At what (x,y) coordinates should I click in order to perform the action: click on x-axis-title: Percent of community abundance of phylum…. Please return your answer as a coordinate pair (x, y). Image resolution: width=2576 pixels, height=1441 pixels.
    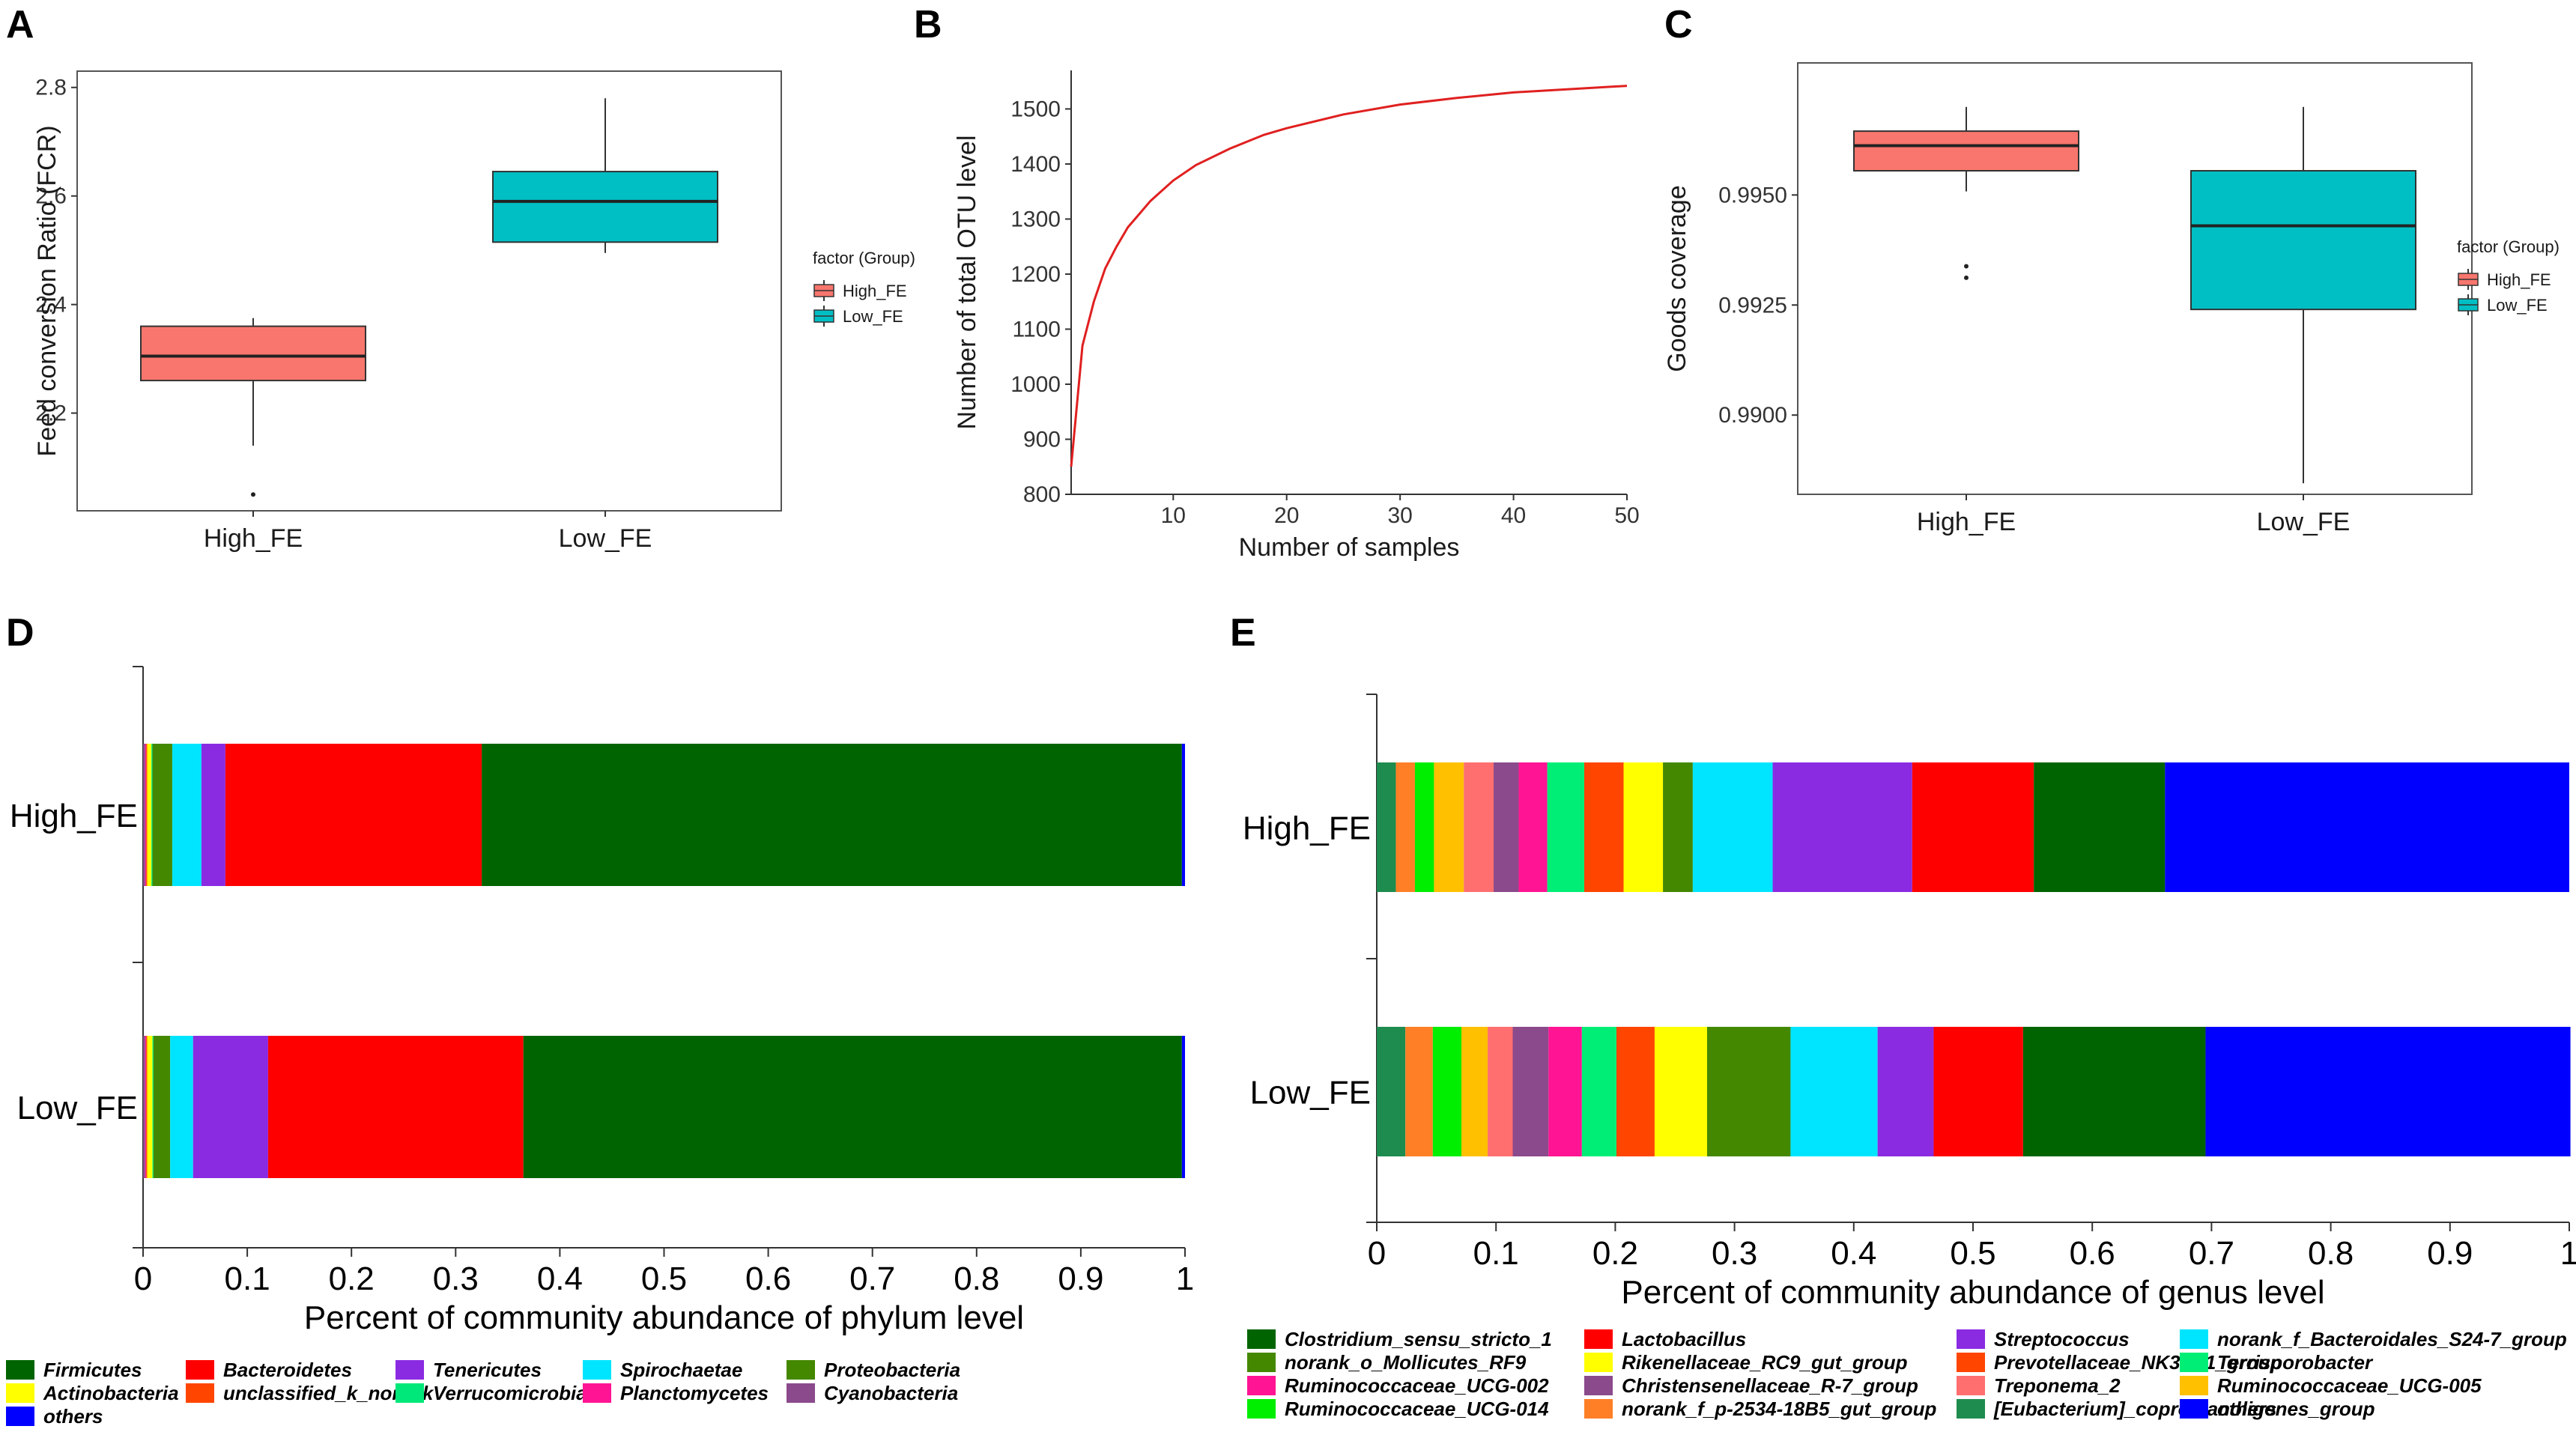
    Looking at the image, I should click on (664, 1317).